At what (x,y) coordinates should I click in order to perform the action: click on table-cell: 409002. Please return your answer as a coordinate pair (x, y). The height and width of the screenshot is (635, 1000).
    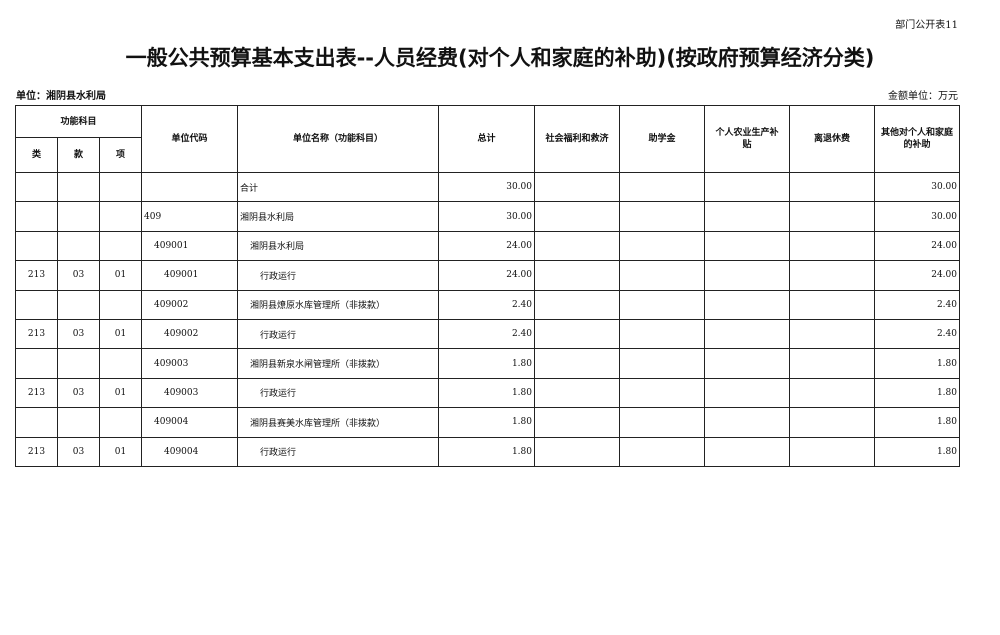
    Looking at the image, I should click on (189, 334).